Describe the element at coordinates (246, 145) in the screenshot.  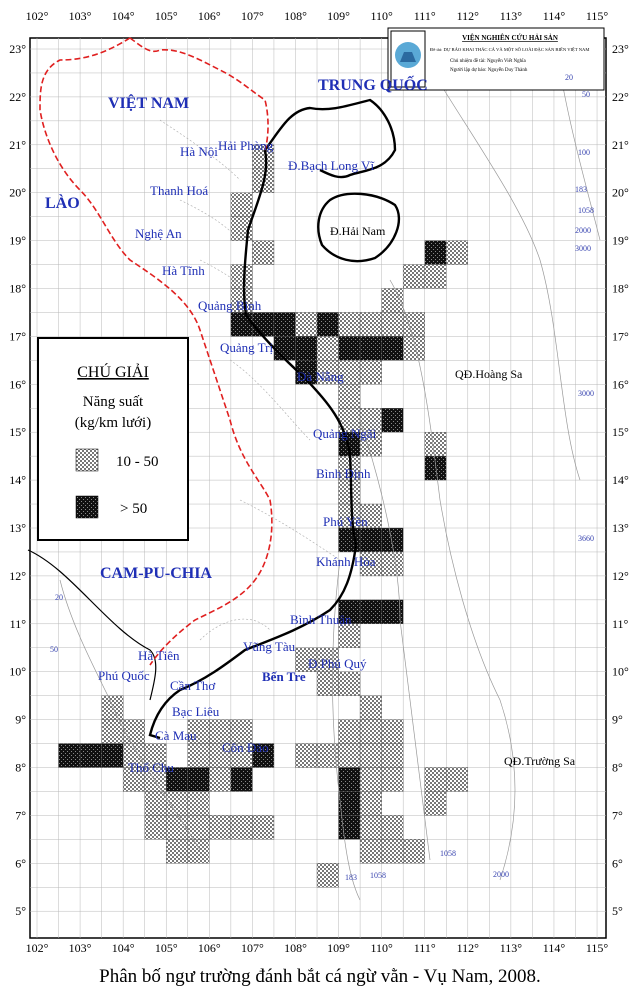
I see `place-label: Hải Phòng` at that location.